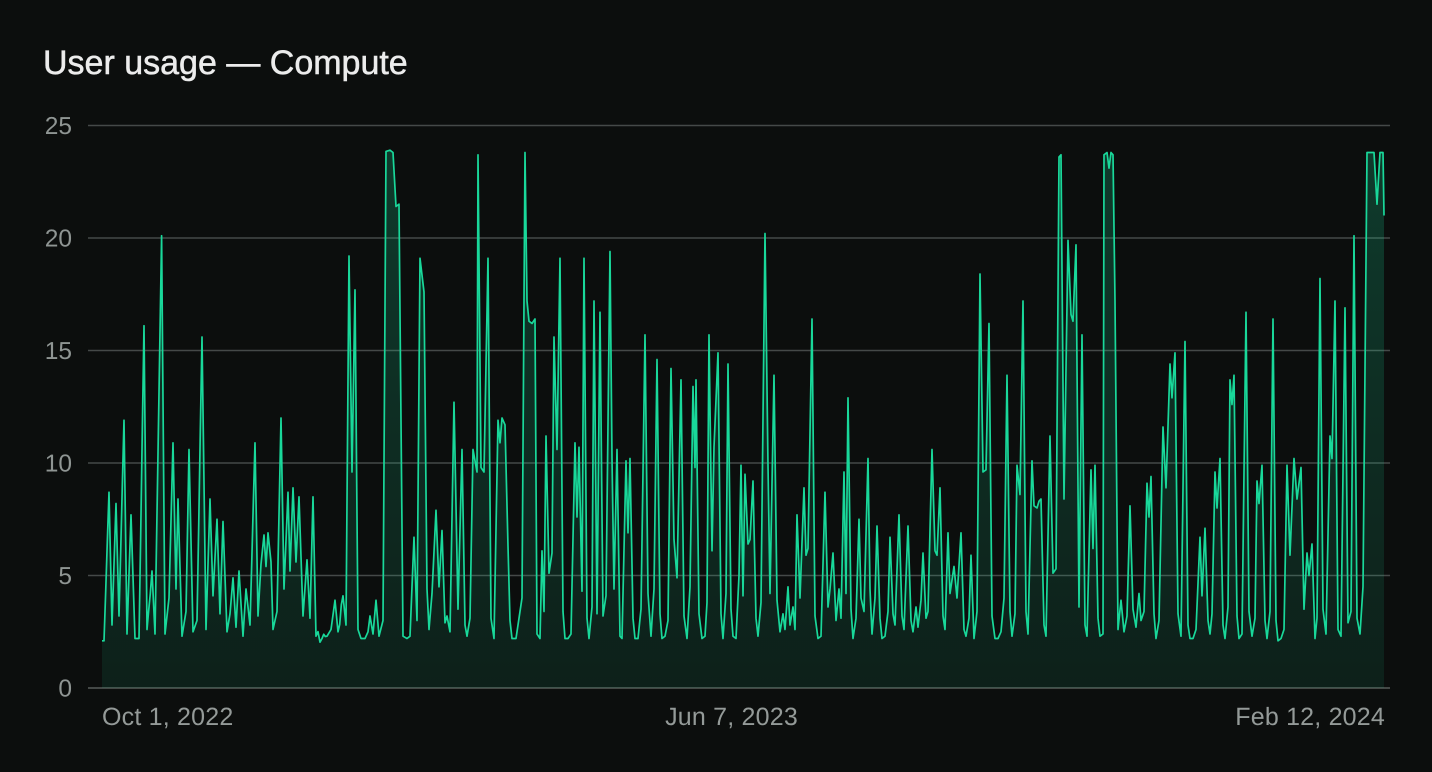  Describe the element at coordinates (1310, 717) in the screenshot. I see `svg-text: Feb 12, 2024` at that location.